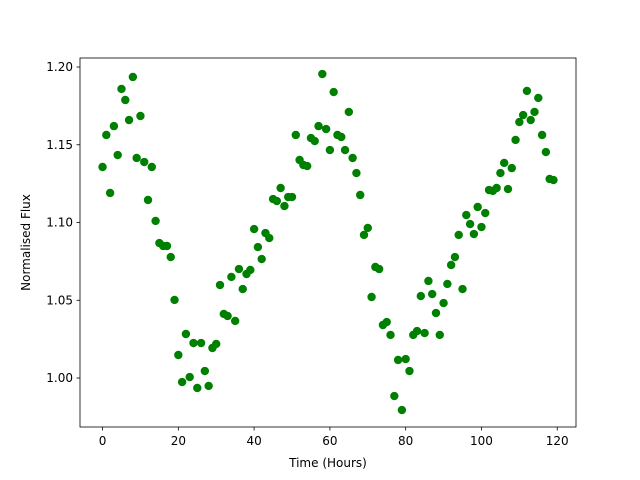 This screenshot has height=480, width=640. I want to click on x-tick-label: 20, so click(178, 441).